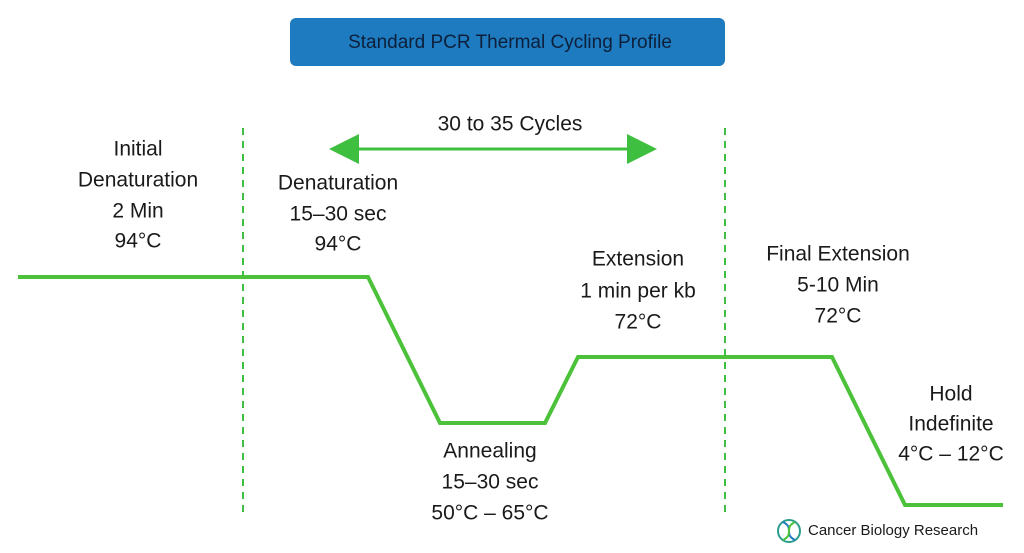  Describe the element at coordinates (789, 531) in the screenshot. I see `brand-logo` at that location.